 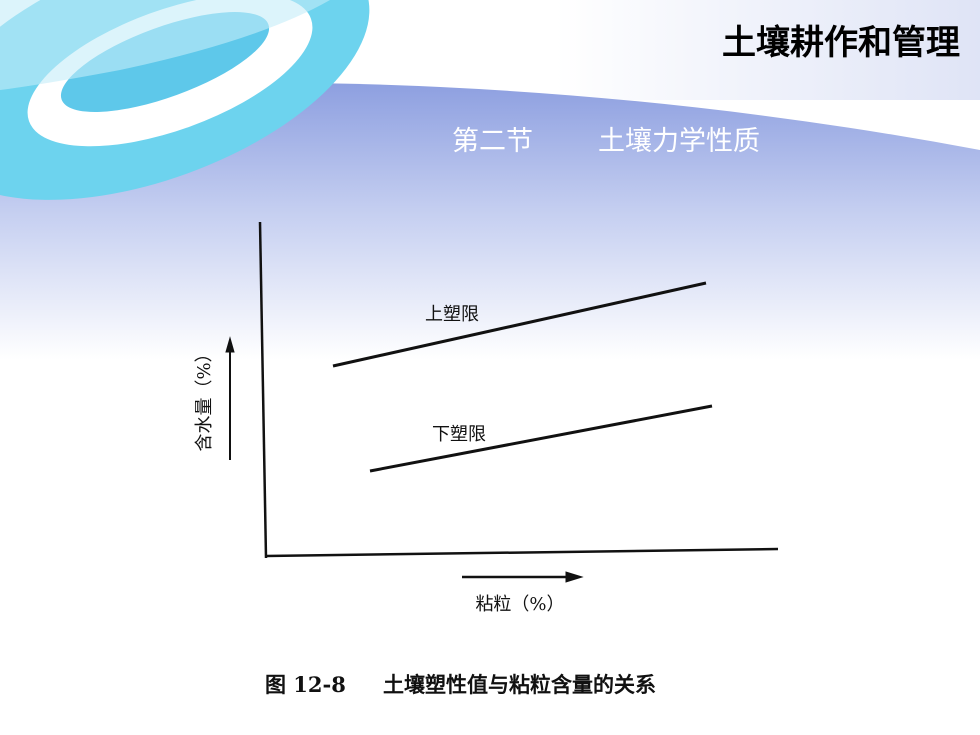 I want to click on header-shade, so click(x=767, y=50).